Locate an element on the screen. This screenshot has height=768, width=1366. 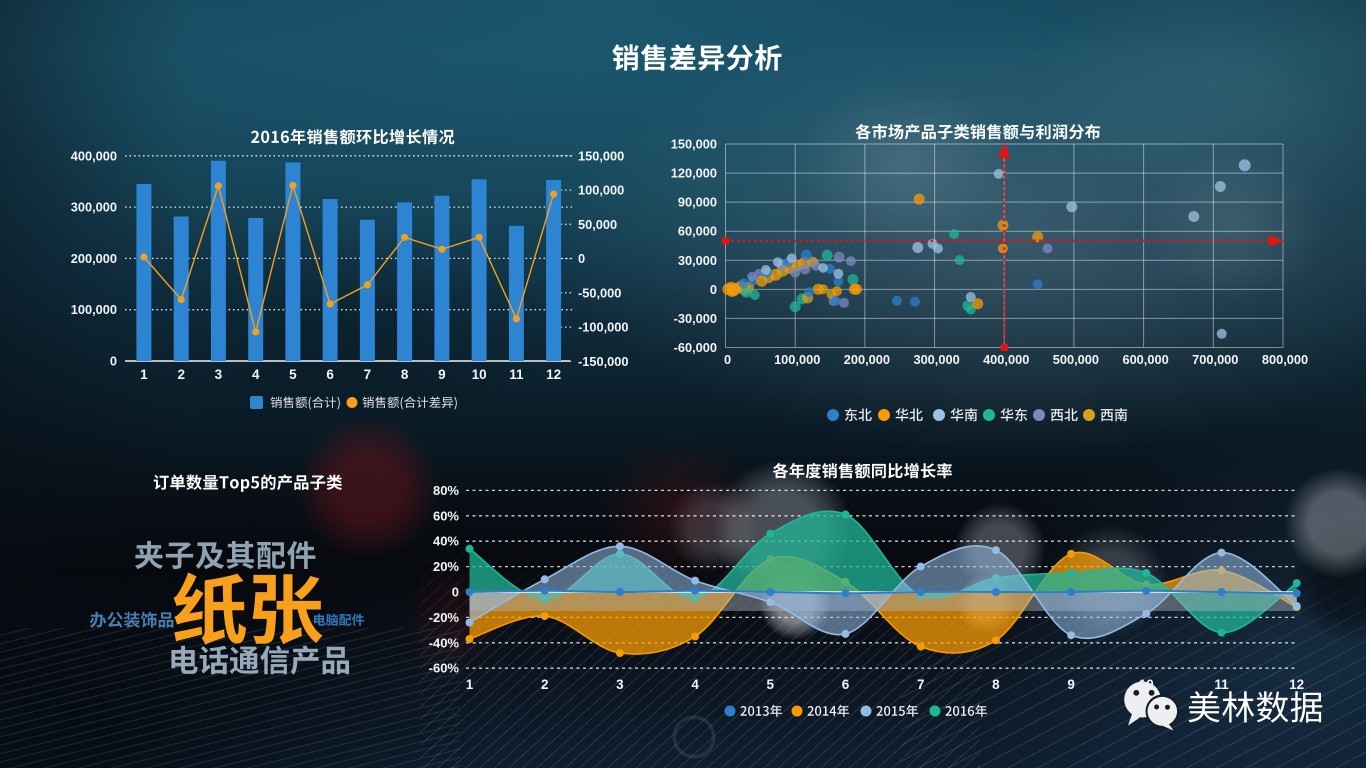
svg-text: -60,000 is located at coordinates (695, 347).